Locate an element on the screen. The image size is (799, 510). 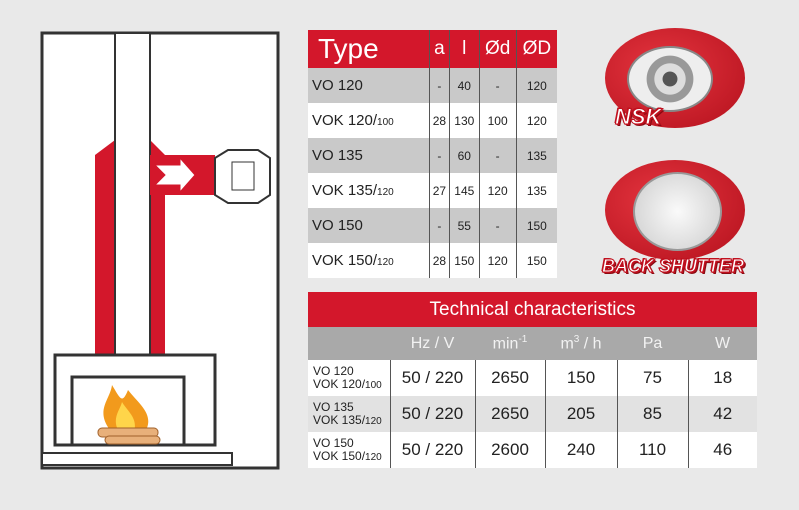
col-a: a is located at coordinates (439, 49).